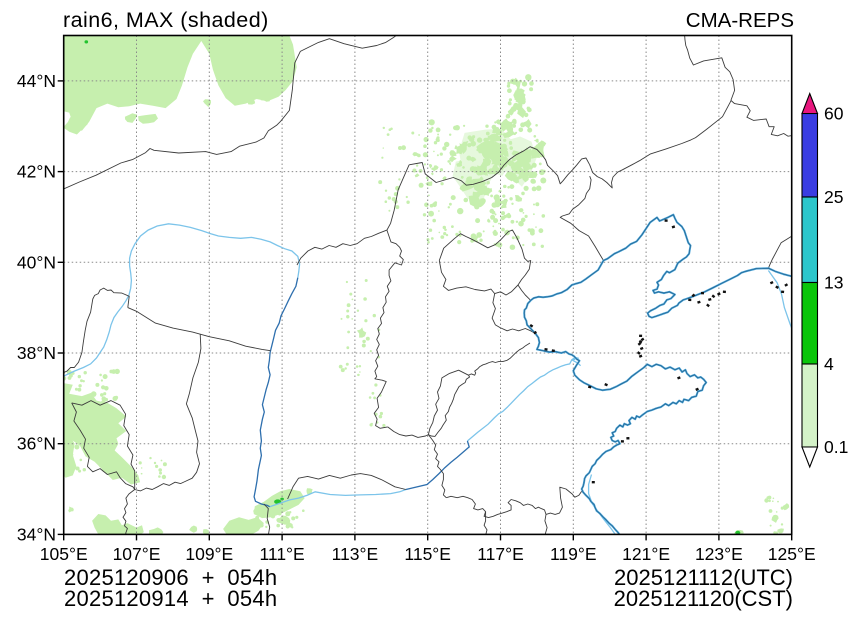 The width and height of the screenshot is (860, 627). I want to click on svg-text: 42°N, so click(36, 172).